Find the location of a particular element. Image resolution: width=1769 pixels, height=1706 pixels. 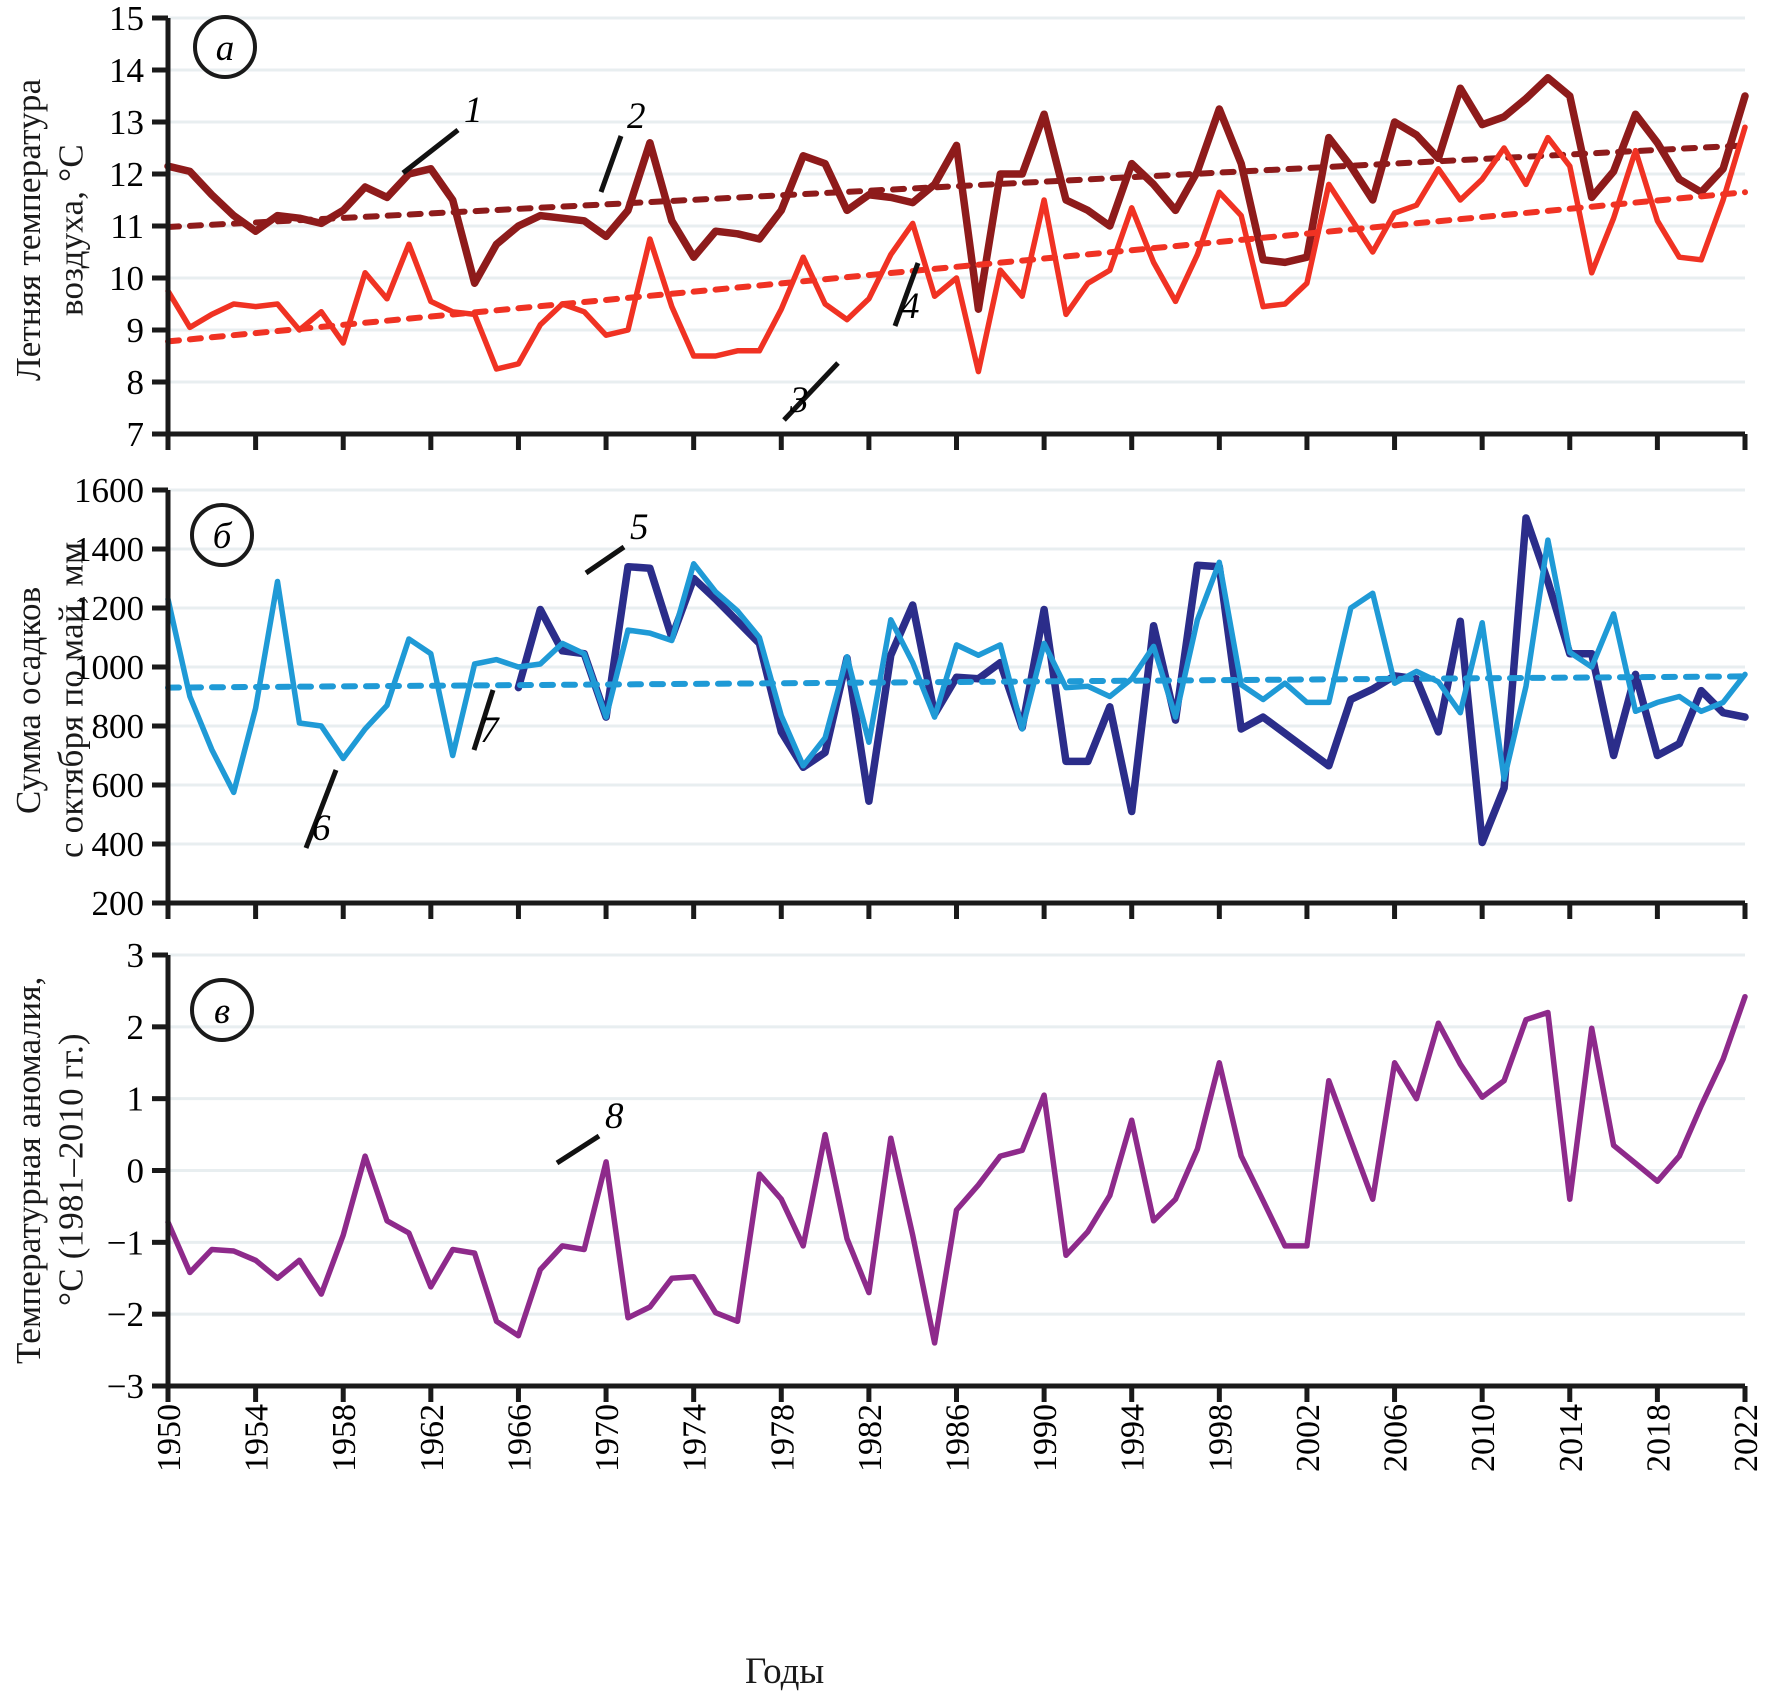

x-tick-label: 2022 is located at coordinates (1746, 1438).